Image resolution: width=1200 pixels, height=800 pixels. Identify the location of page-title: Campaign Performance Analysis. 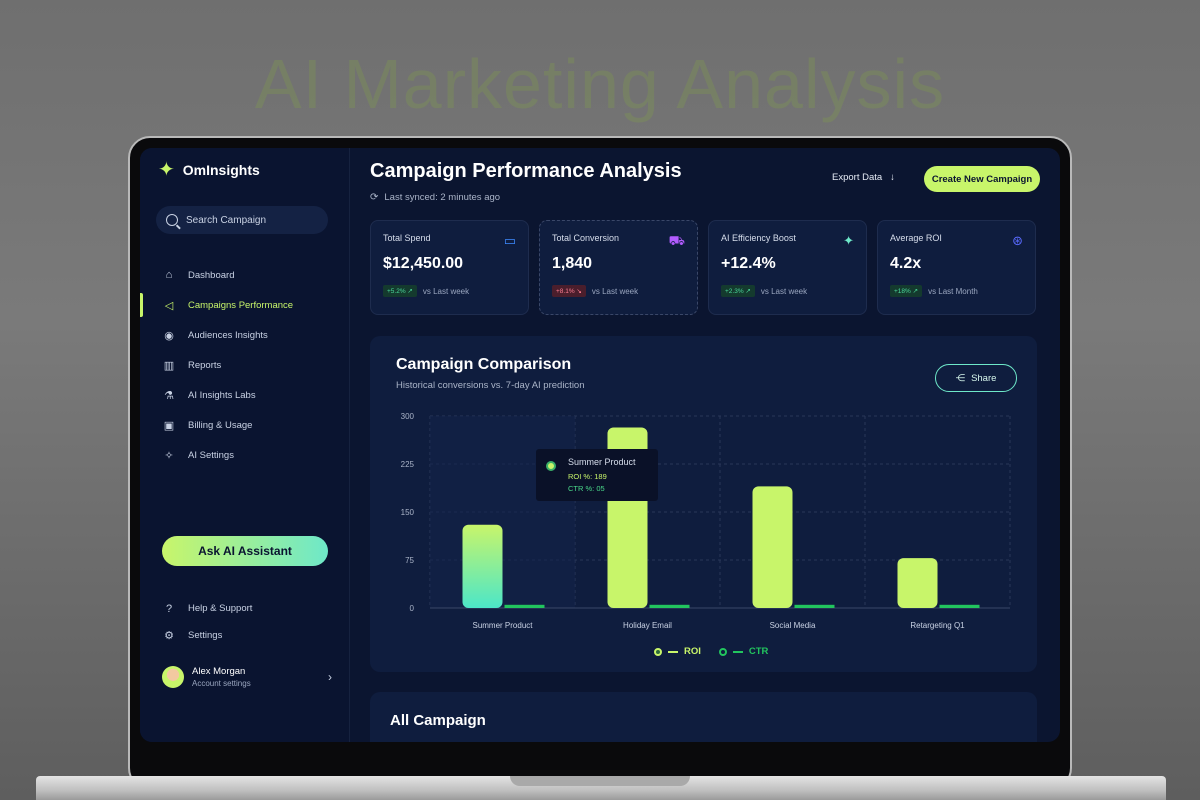
(526, 171).